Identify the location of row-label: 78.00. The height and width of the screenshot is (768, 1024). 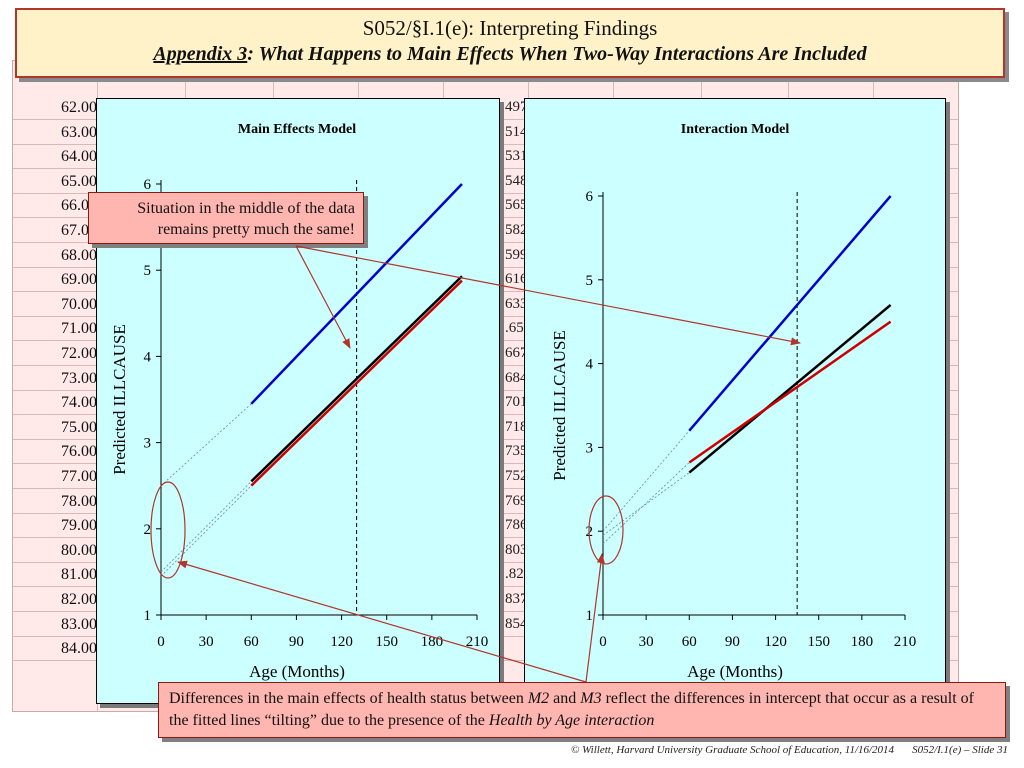
(79, 501).